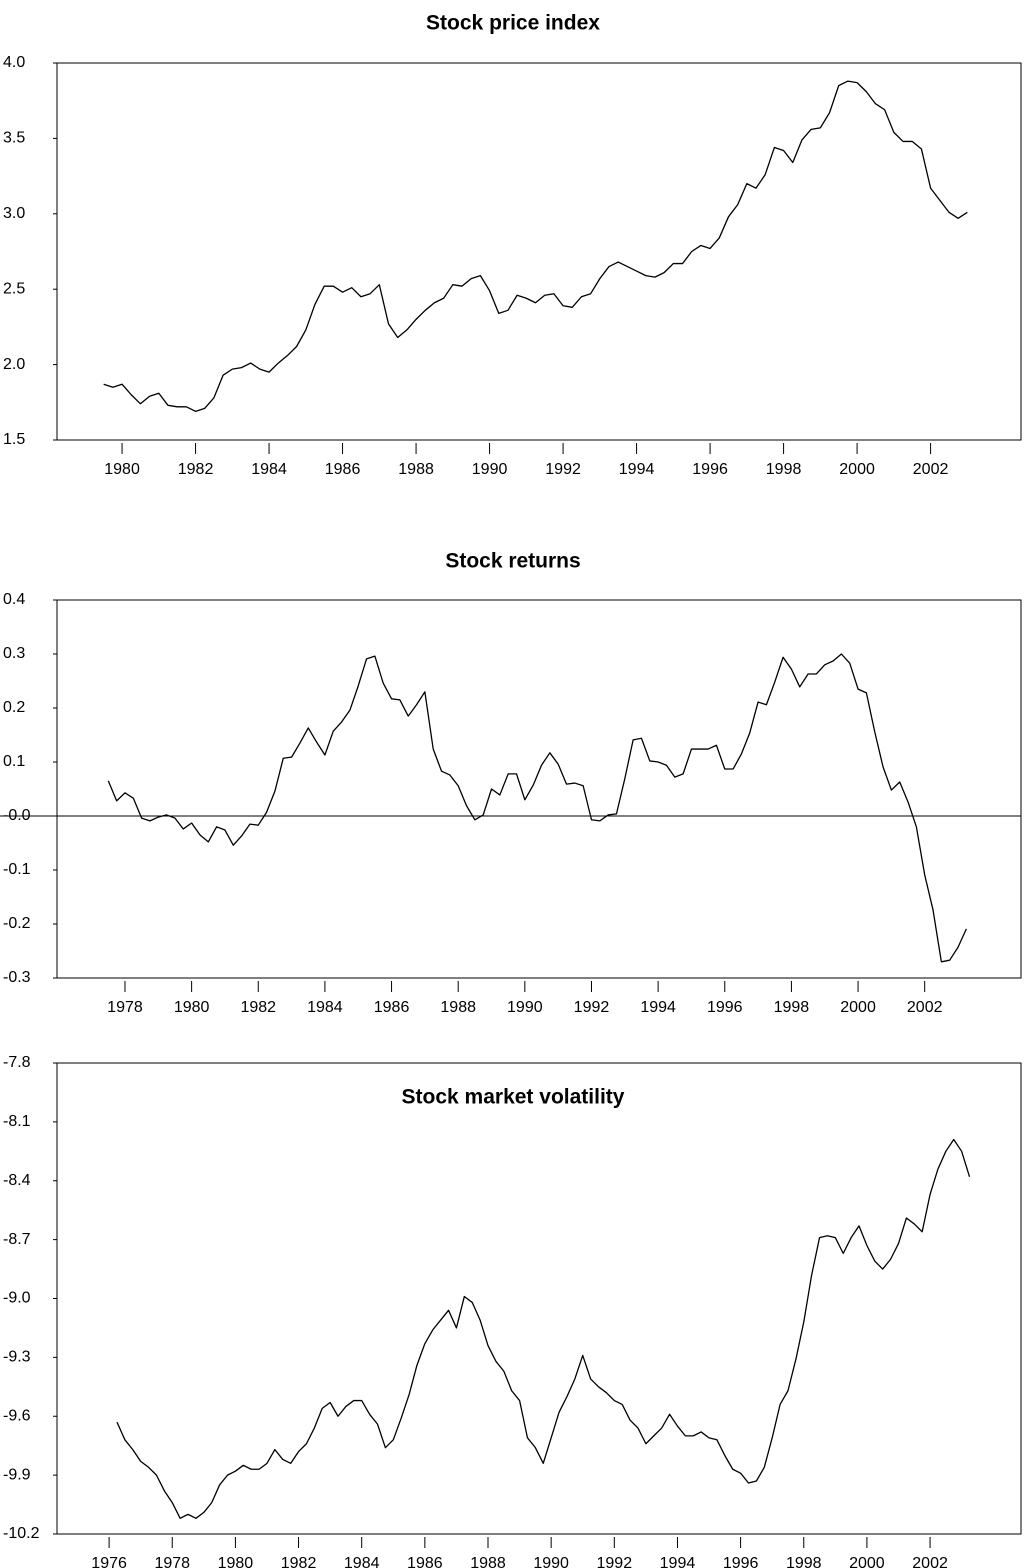 This screenshot has width=1024, height=1568. Describe the element at coordinates (14, 653) in the screenshot. I see `y-tick-label: 0.3` at that location.